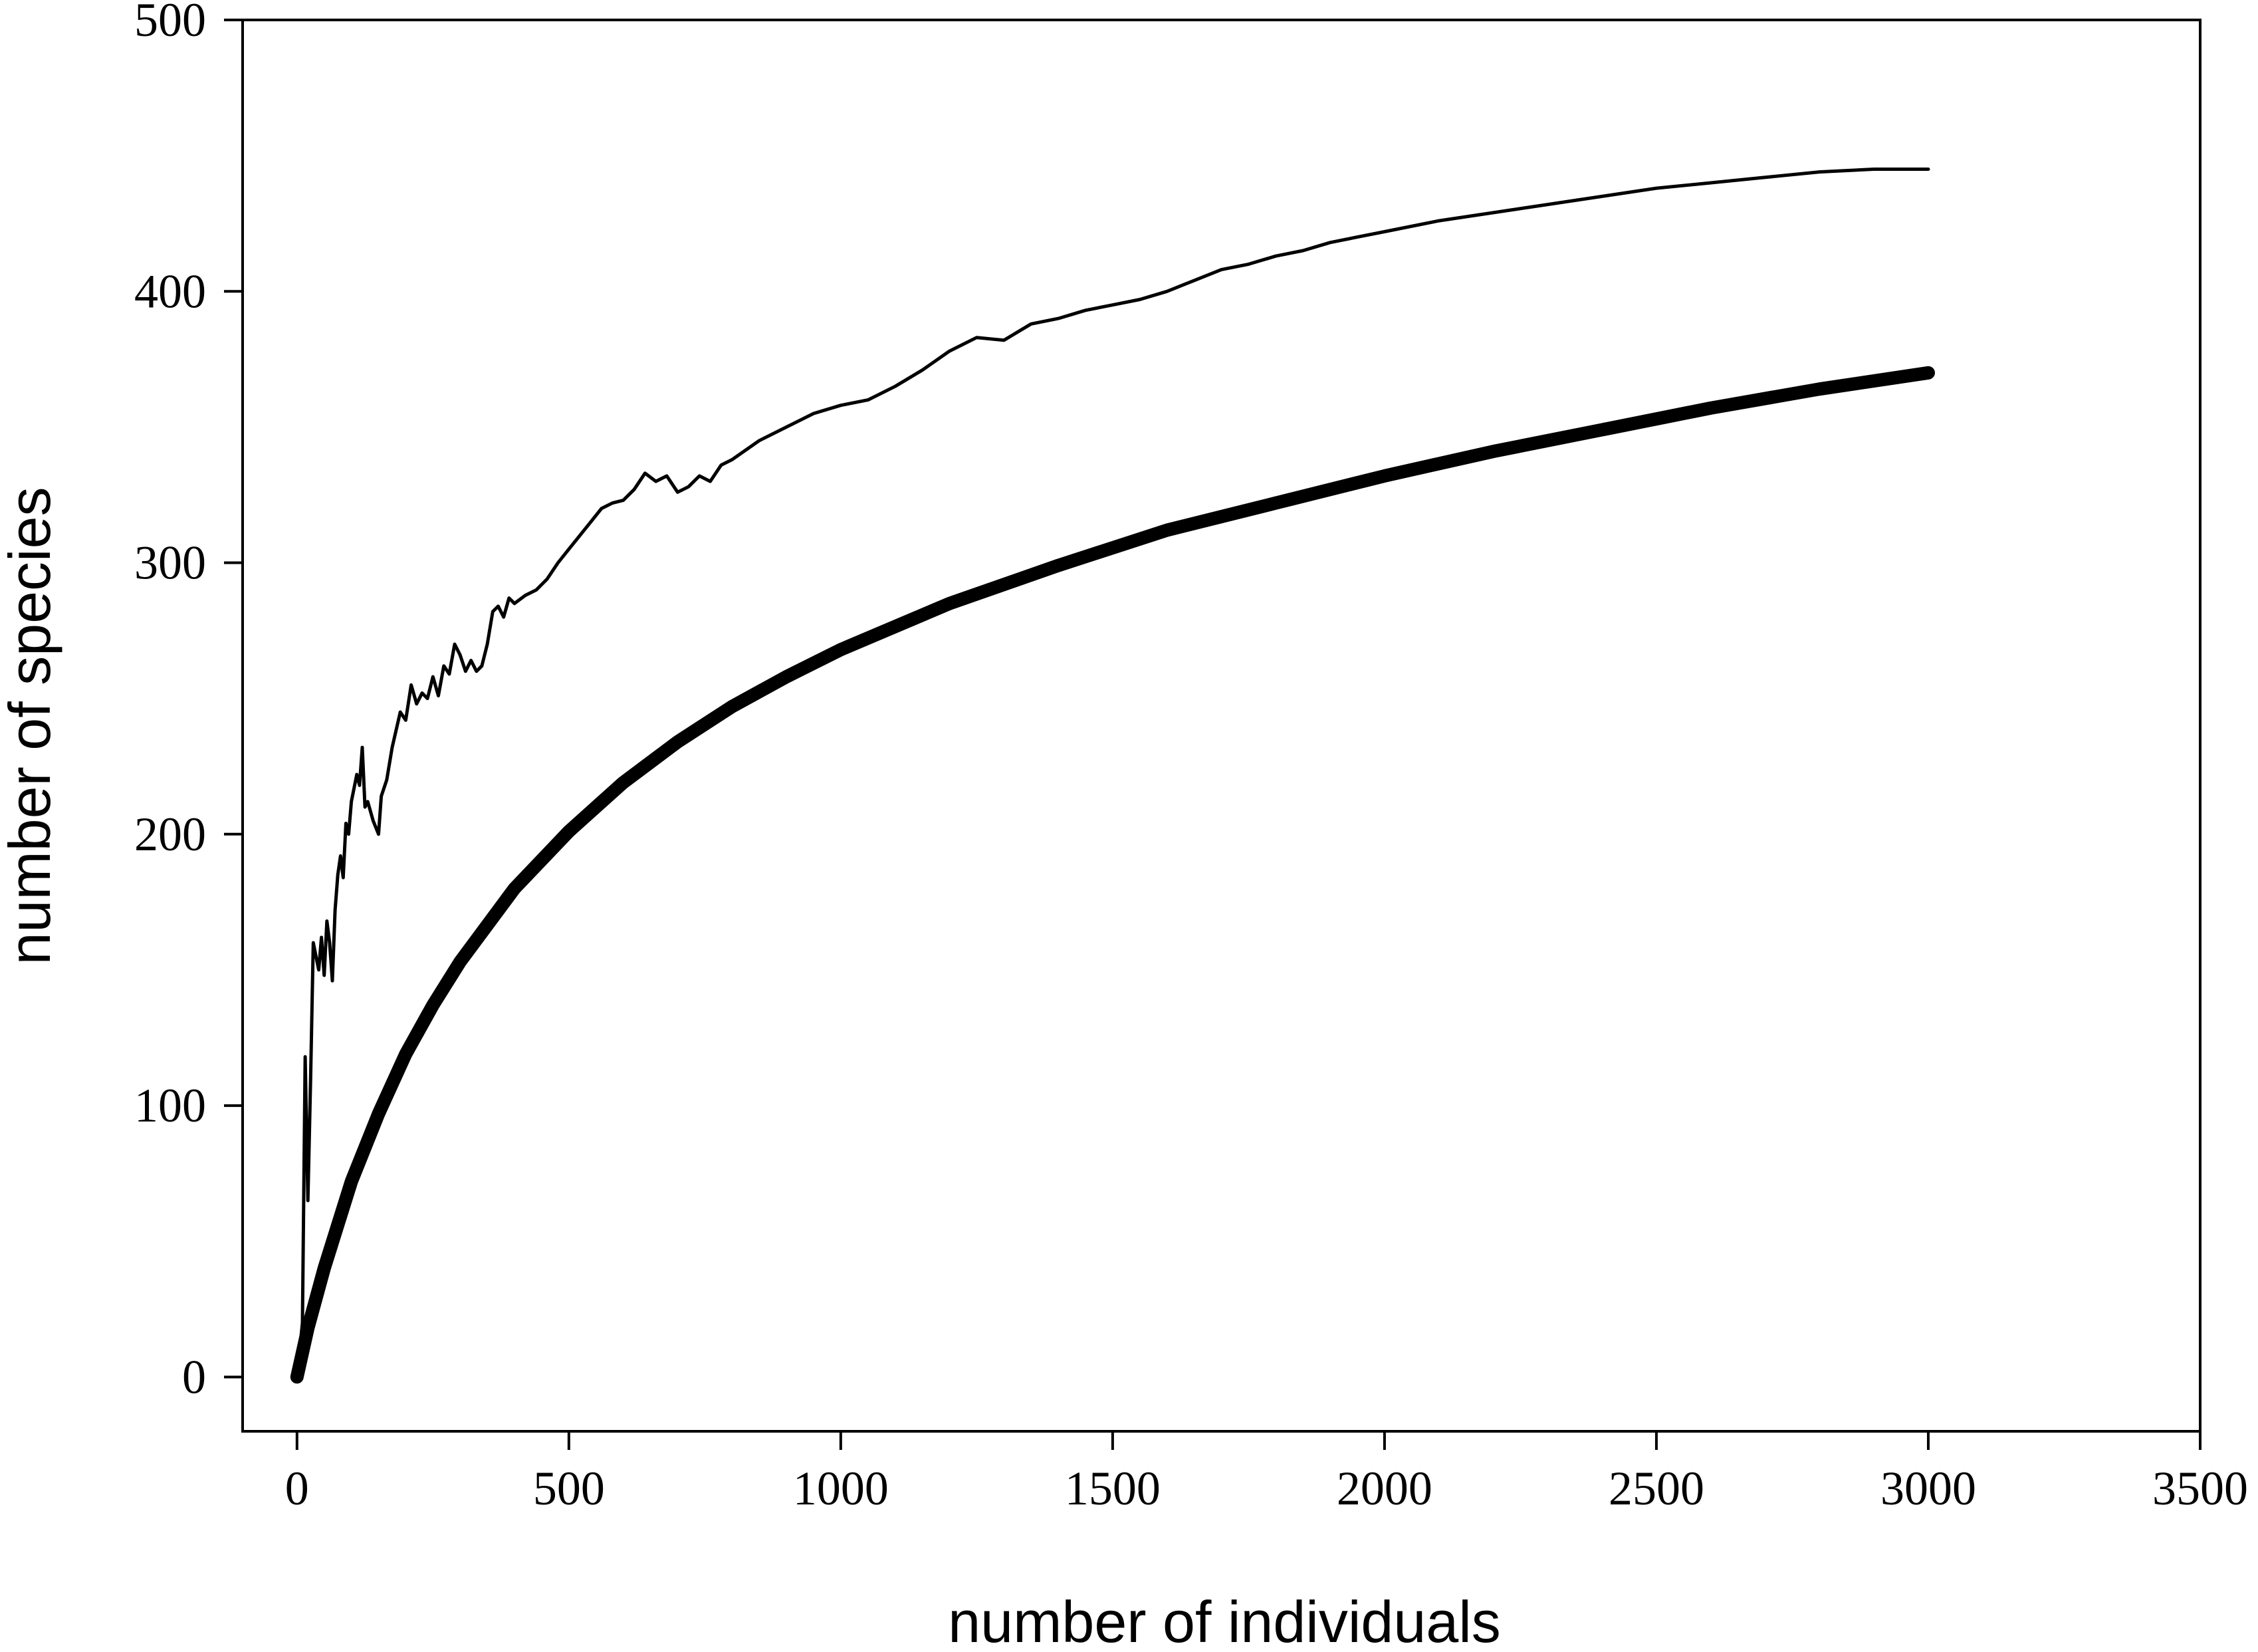 The width and height of the screenshot is (2258, 1652). I want to click on x-tick-label: 3500, so click(2200, 1488).